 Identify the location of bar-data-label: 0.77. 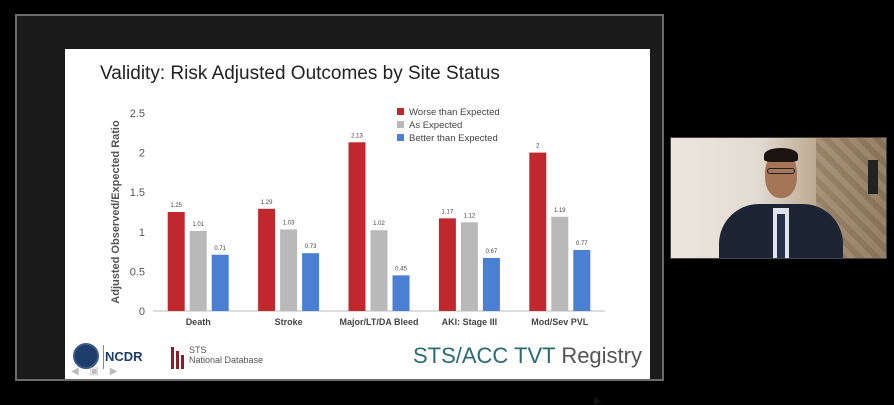
(582, 244).